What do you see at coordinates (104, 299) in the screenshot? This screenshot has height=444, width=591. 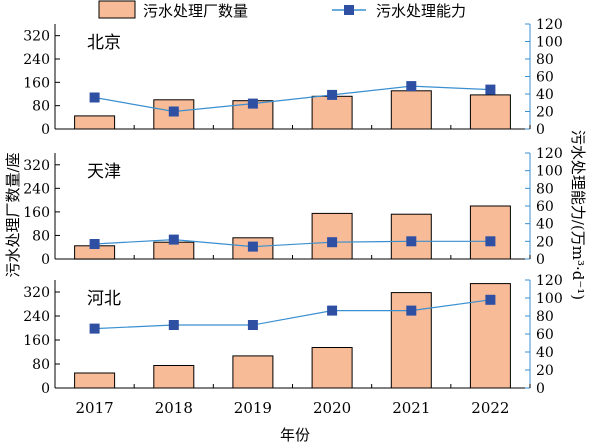 I see `region-label: 河北` at bounding box center [104, 299].